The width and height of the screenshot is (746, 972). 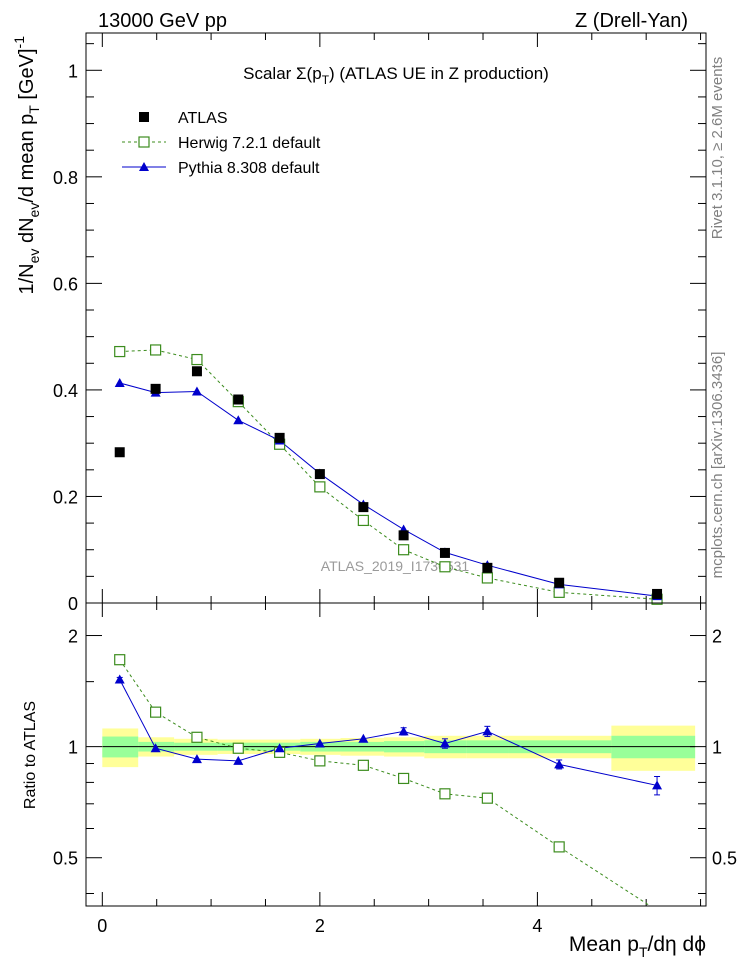 I want to click on main-ytick-label: 0.6, so click(x=65, y=284).